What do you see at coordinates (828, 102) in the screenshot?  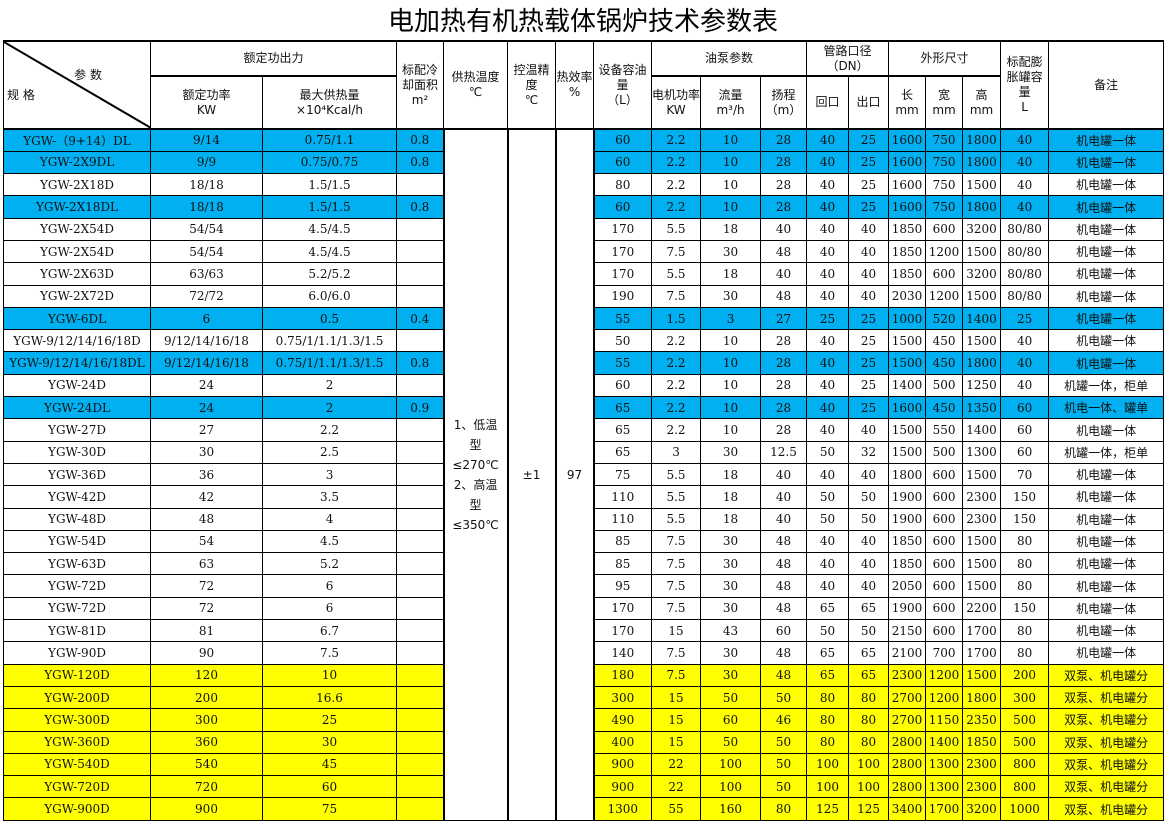 I see `header-return: 回口` at bounding box center [828, 102].